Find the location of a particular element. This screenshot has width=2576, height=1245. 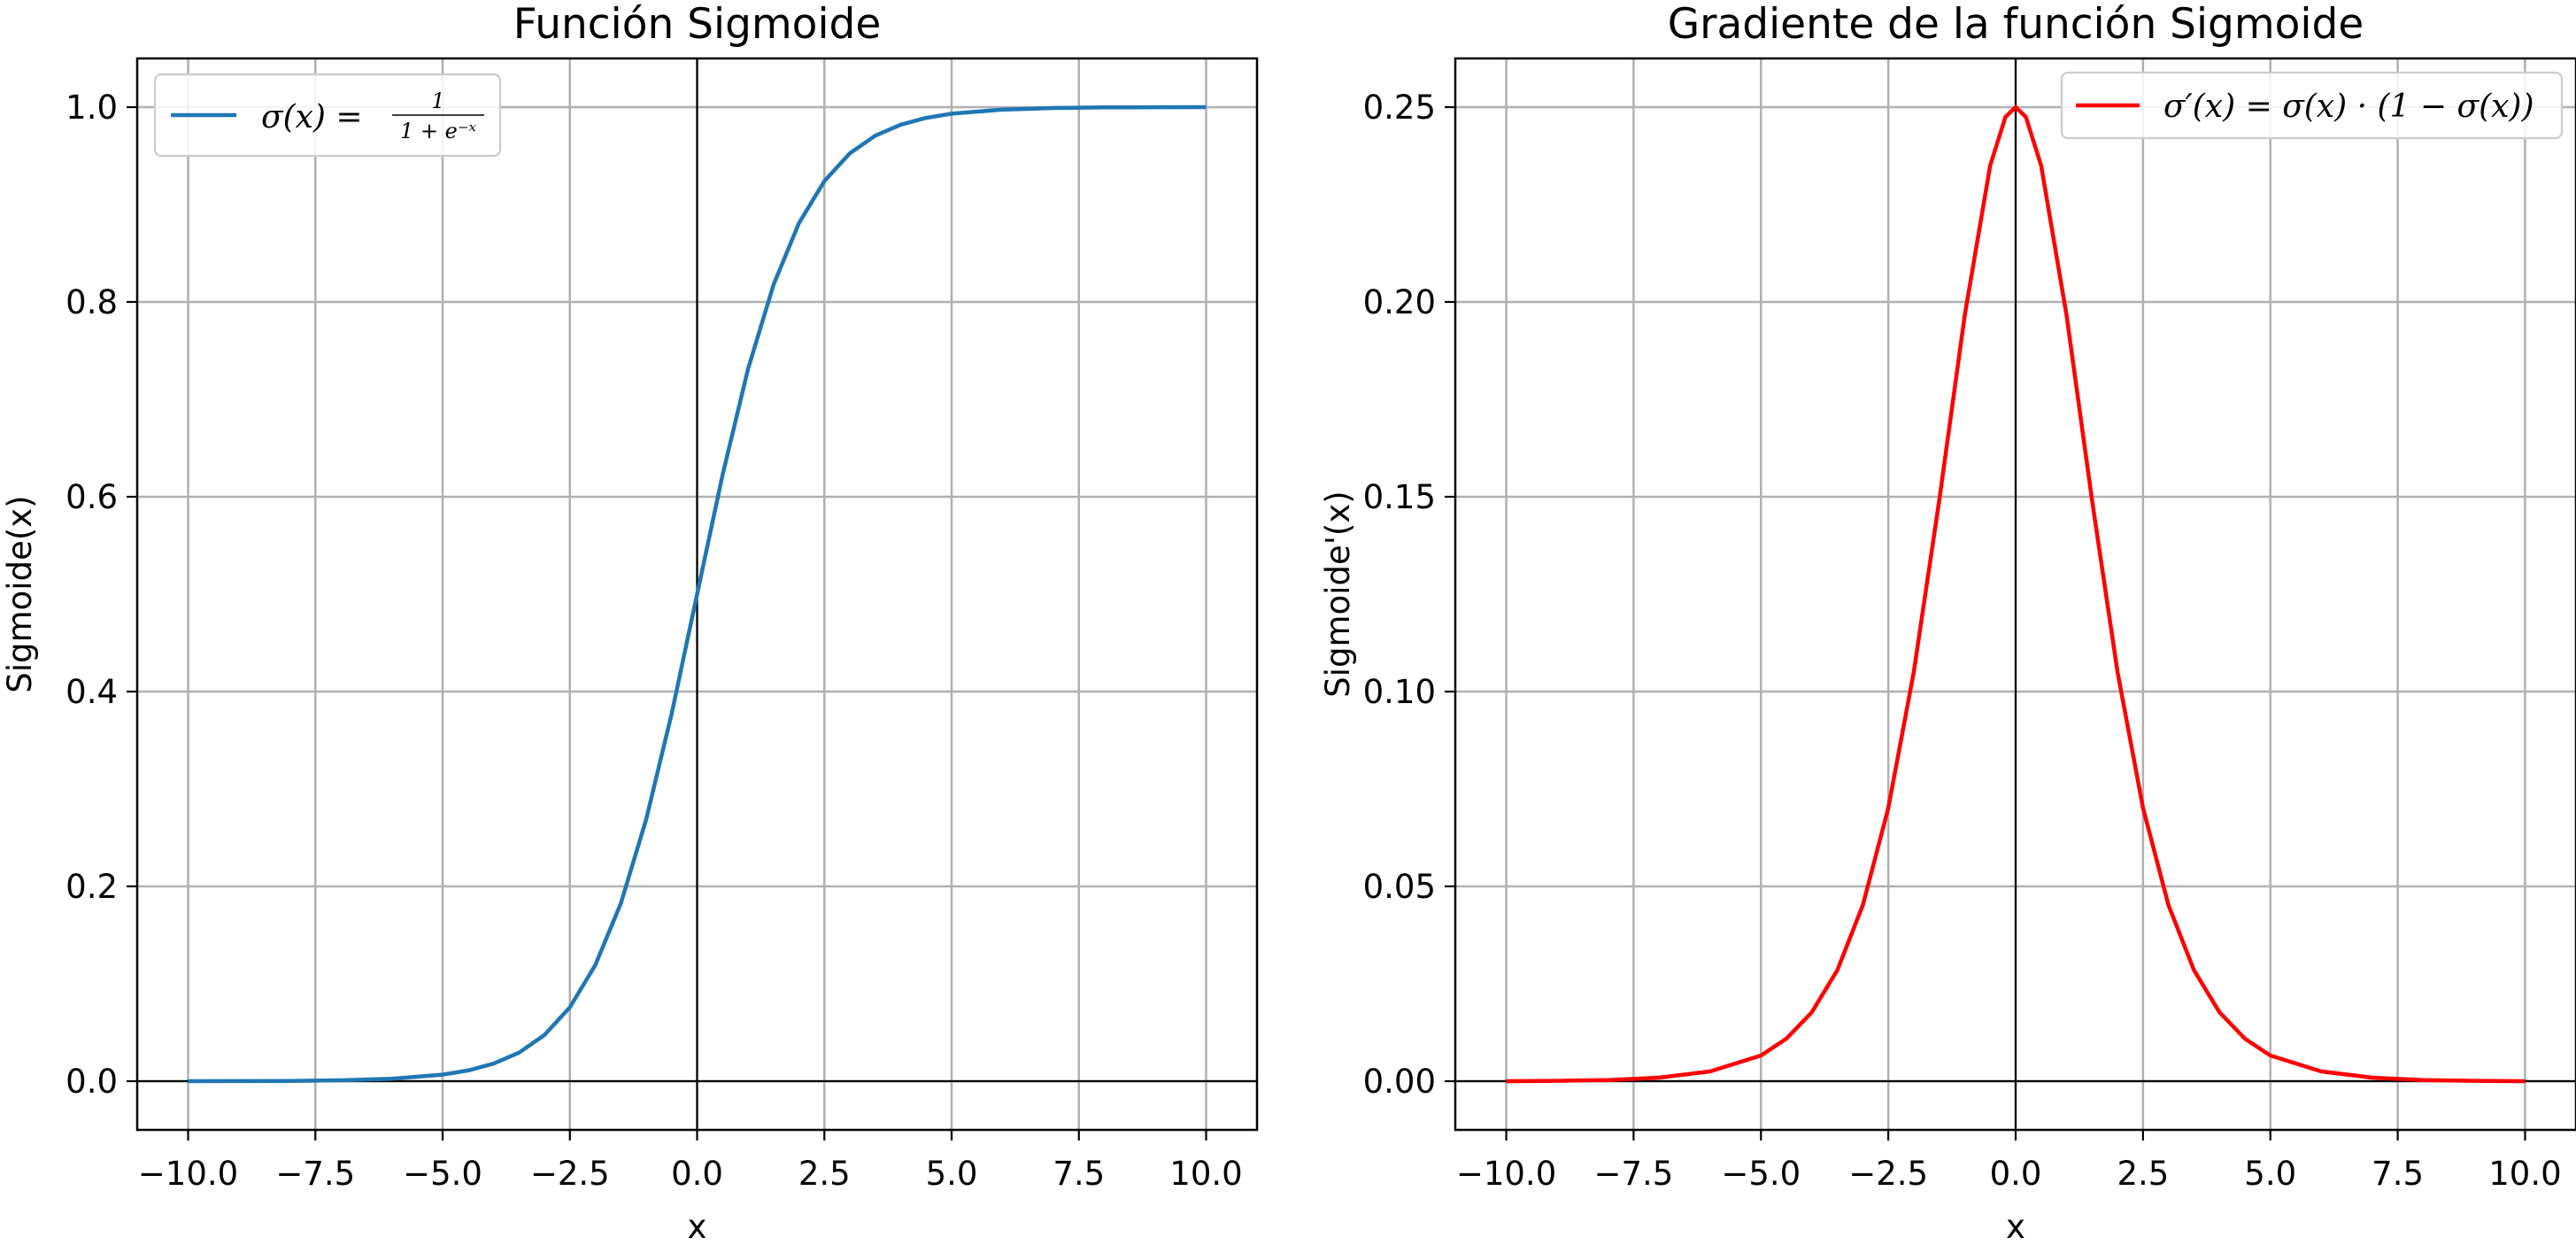

chart-1-ytick-label-4: 0.20 is located at coordinates (1399, 302).